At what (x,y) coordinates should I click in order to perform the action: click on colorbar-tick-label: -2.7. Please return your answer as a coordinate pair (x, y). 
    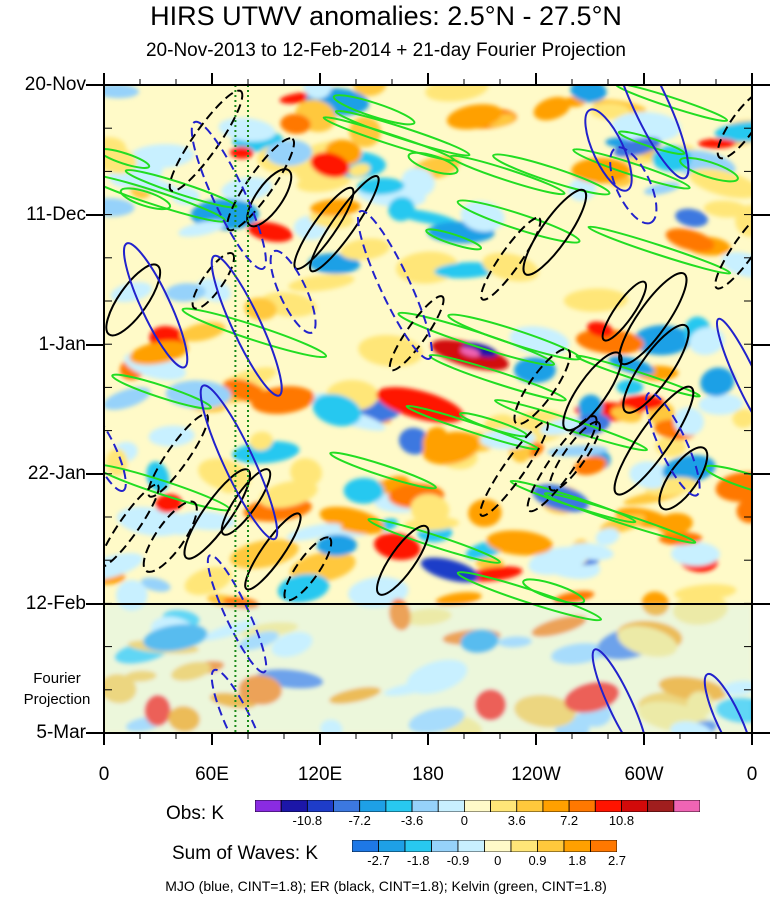
    Looking at the image, I should click on (378, 860).